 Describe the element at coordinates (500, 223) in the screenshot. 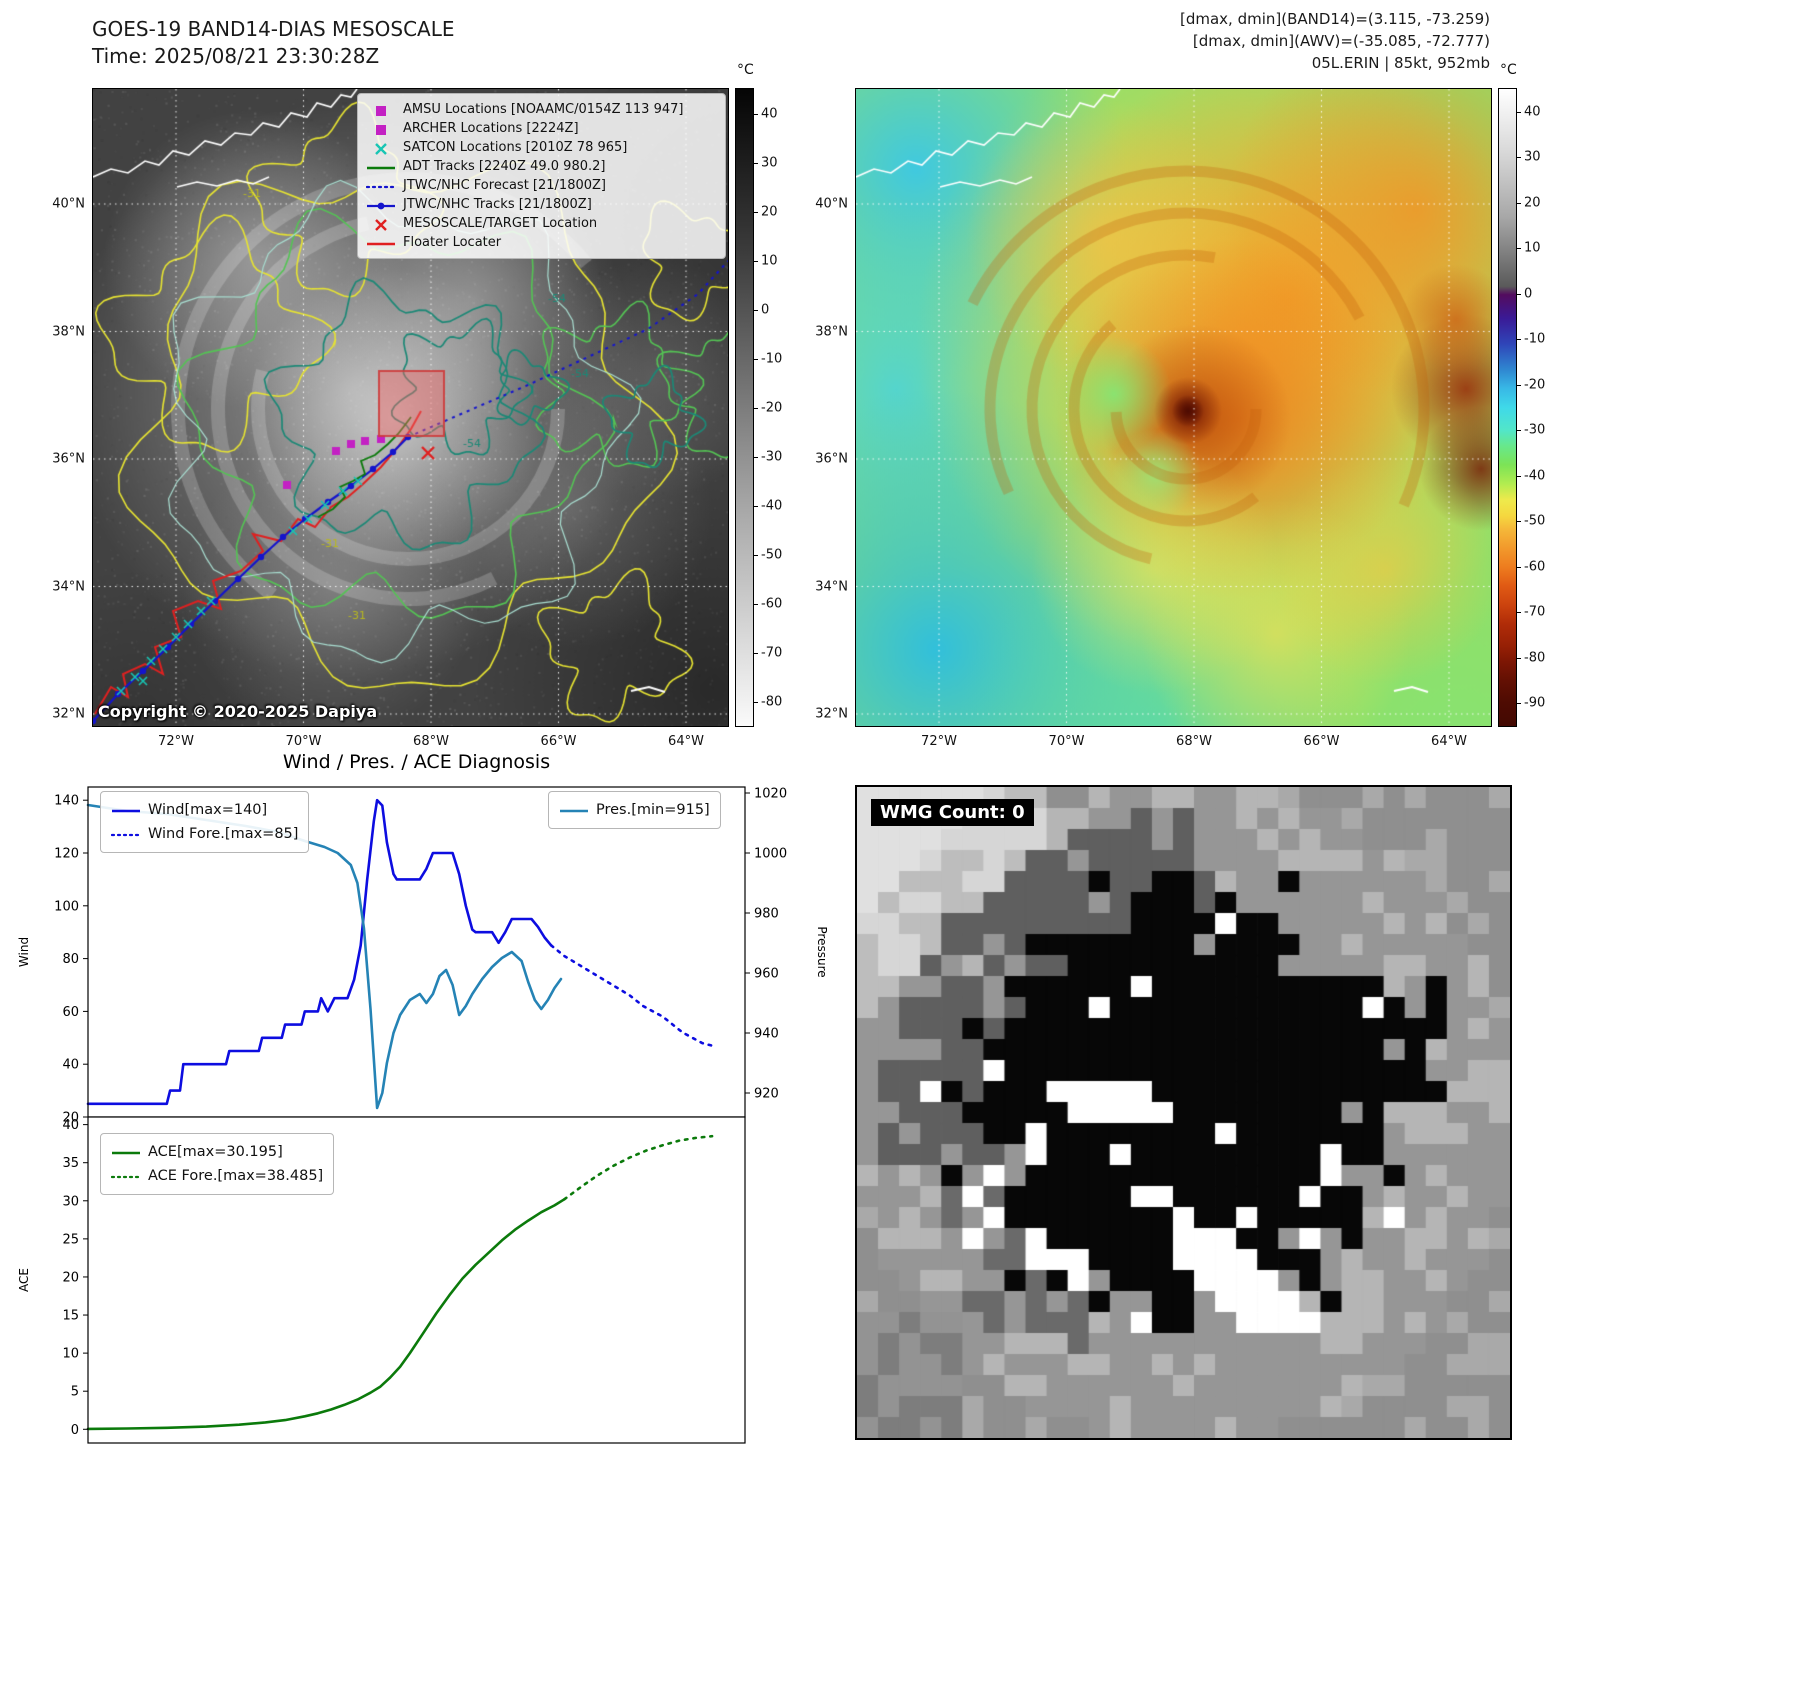

I see `legend-item-label: MESOSCALE/TARGET Location` at that location.